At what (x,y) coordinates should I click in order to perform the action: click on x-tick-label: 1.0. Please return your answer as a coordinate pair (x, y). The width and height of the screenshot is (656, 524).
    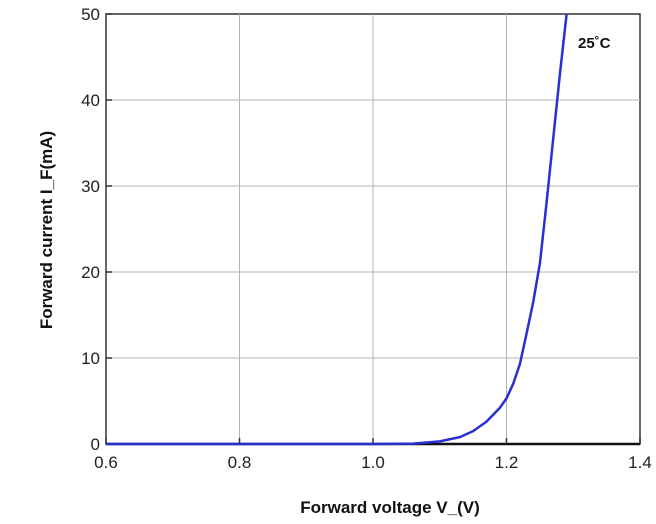
    Looking at the image, I should click on (373, 462).